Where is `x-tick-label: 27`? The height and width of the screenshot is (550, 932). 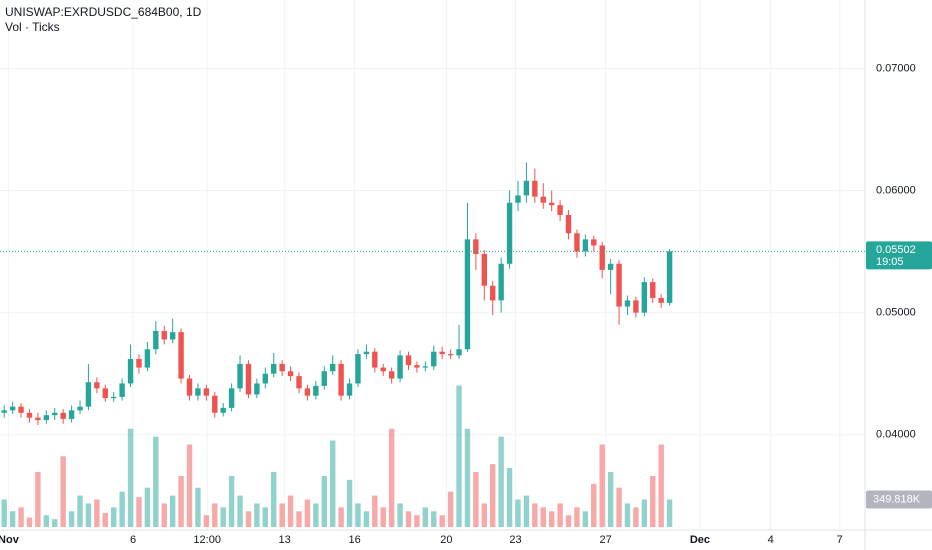 x-tick-label: 27 is located at coordinates (605, 540).